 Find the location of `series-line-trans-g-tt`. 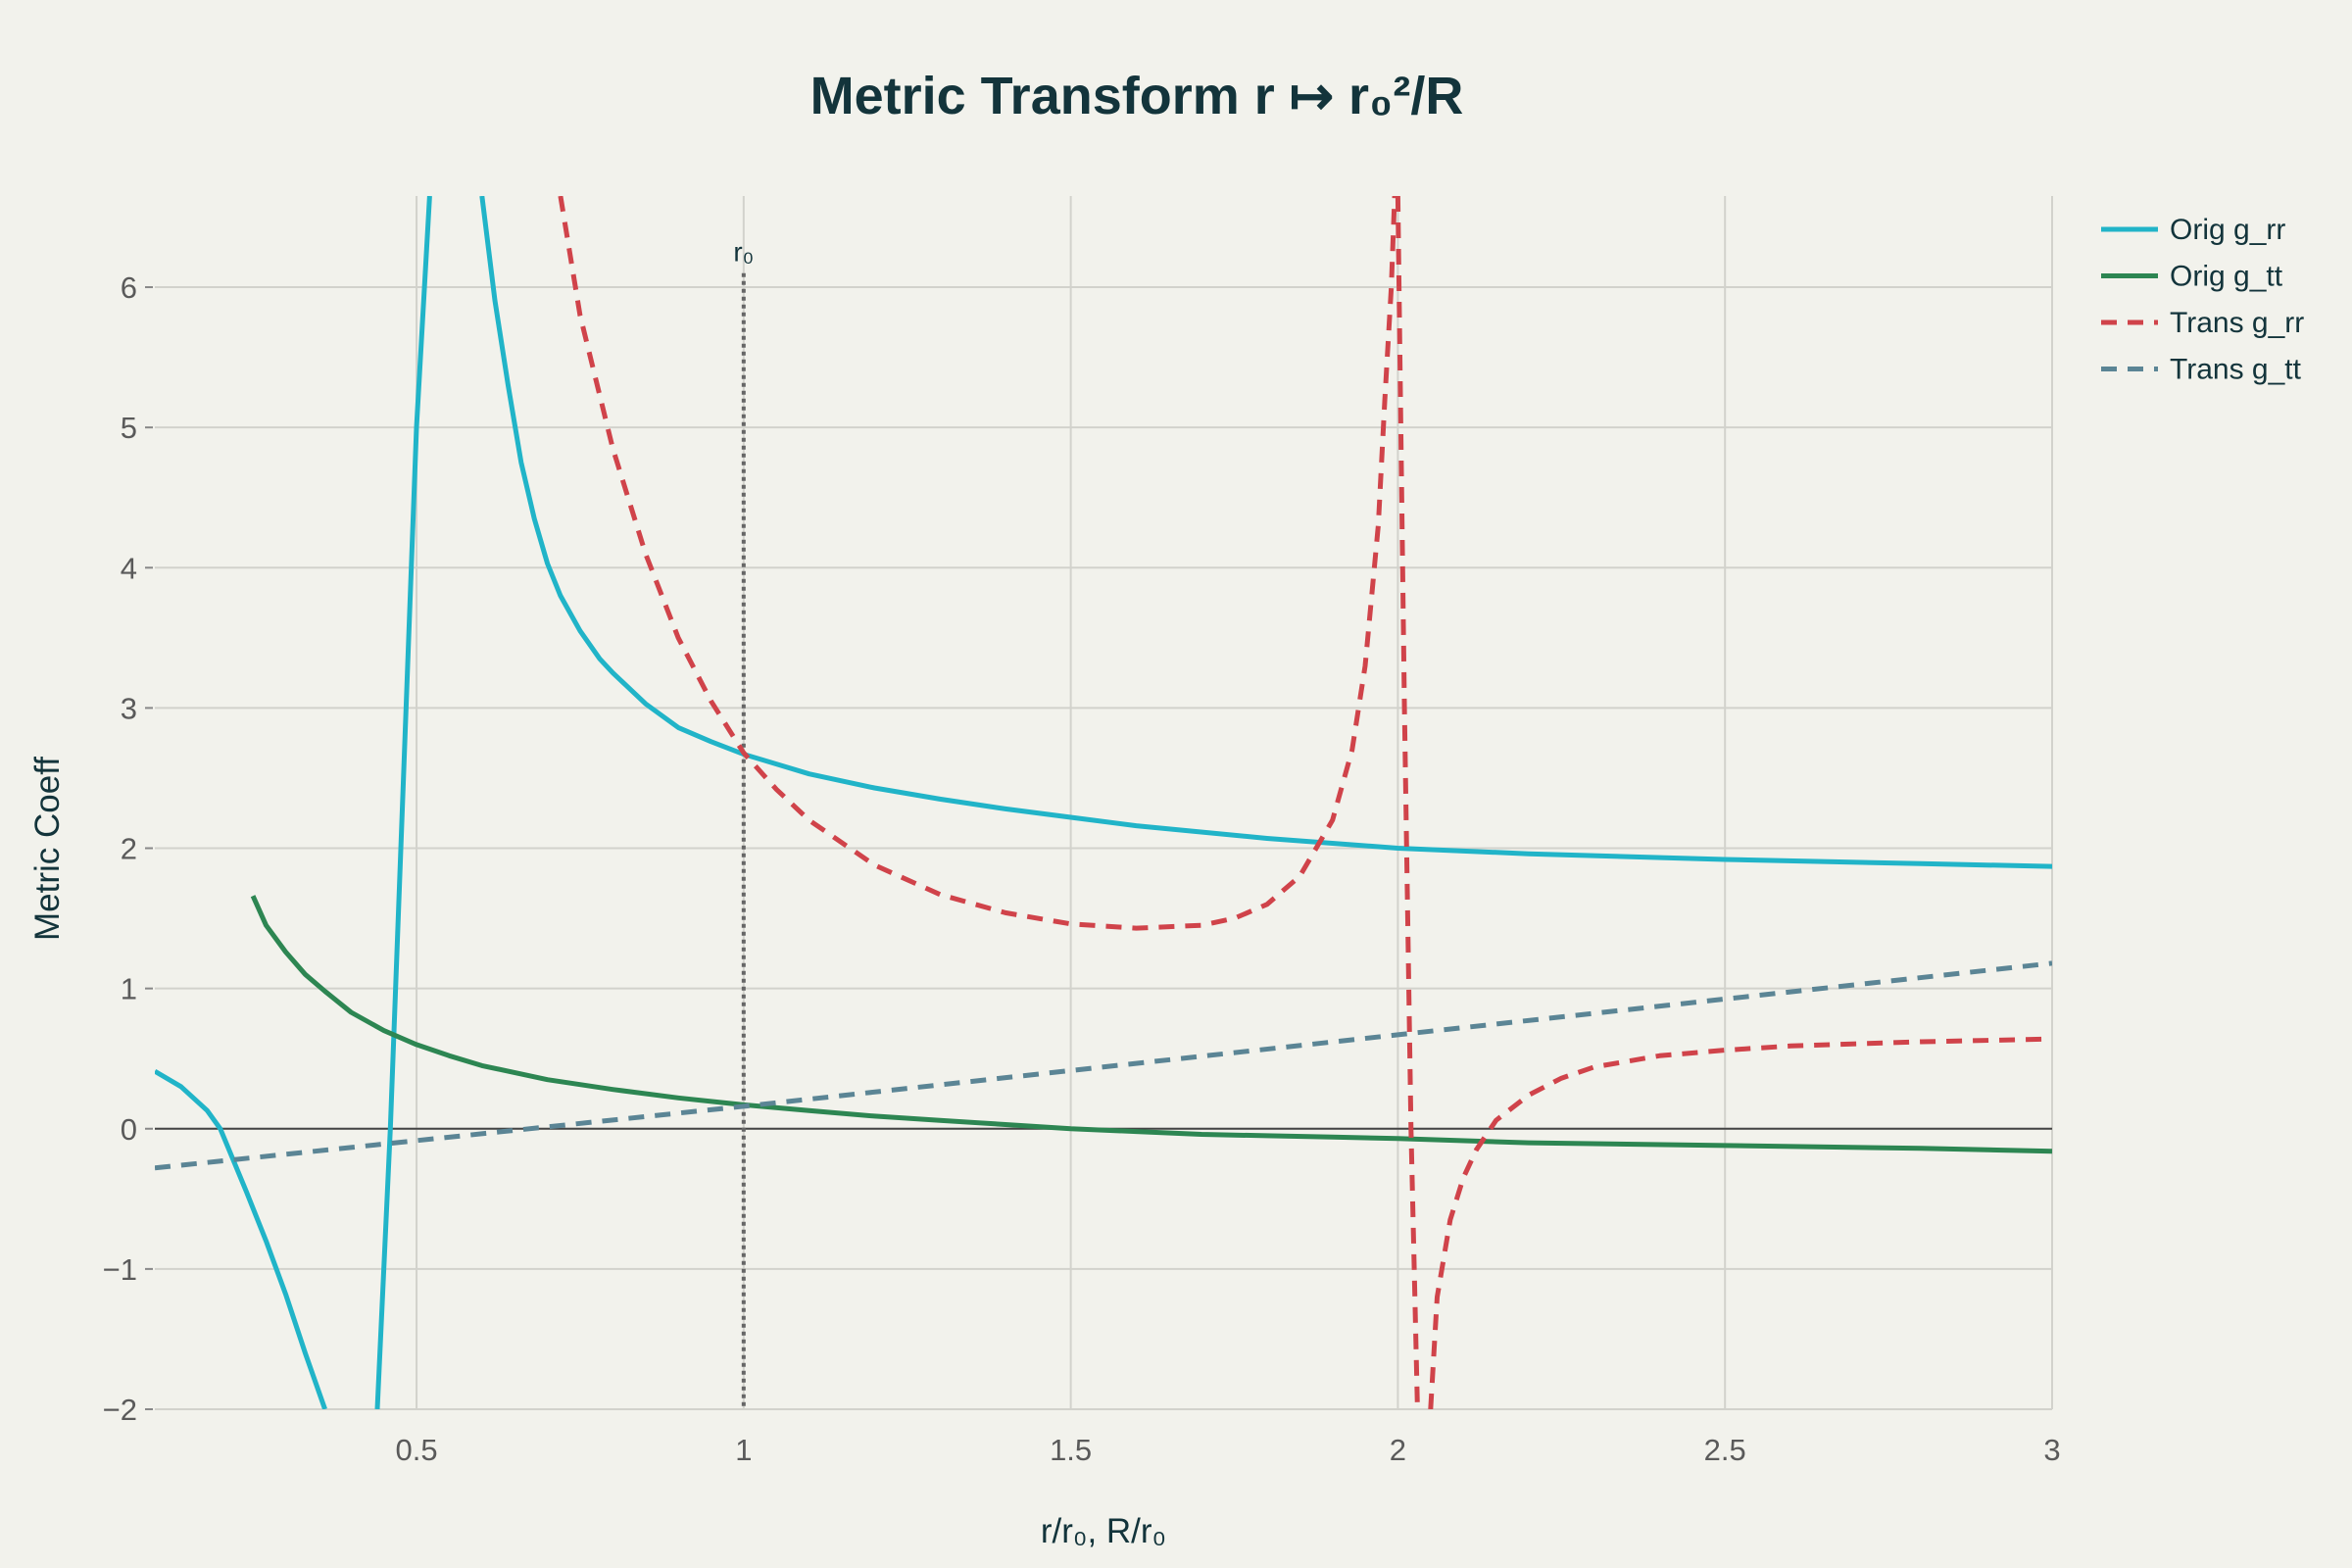

series-line-trans-g-tt is located at coordinates (1103, 1065).